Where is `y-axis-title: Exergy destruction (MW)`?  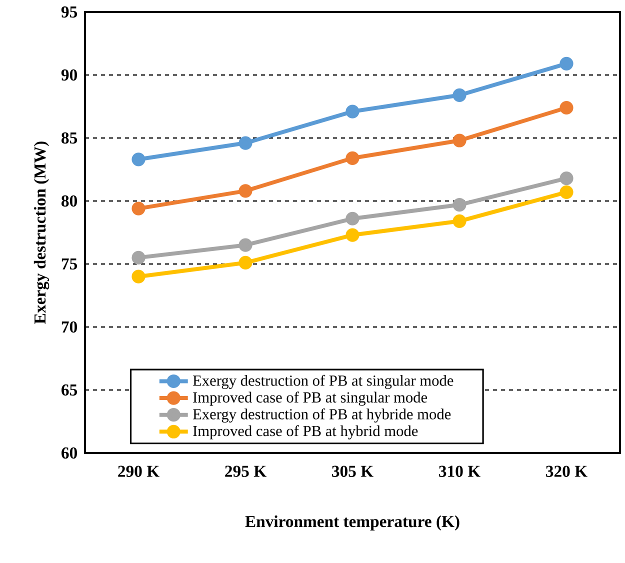 y-axis-title: Exergy destruction (MW) is located at coordinates (42, 233).